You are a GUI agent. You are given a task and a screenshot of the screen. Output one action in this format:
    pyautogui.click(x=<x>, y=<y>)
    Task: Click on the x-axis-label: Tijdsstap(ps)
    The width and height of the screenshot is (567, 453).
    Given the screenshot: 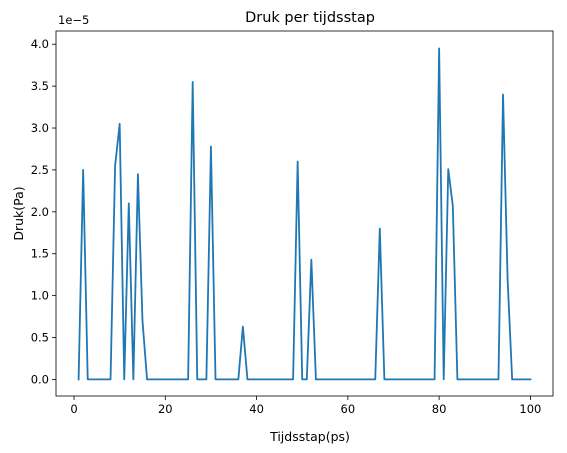 What is the action you would take?
    pyautogui.click(x=309, y=436)
    